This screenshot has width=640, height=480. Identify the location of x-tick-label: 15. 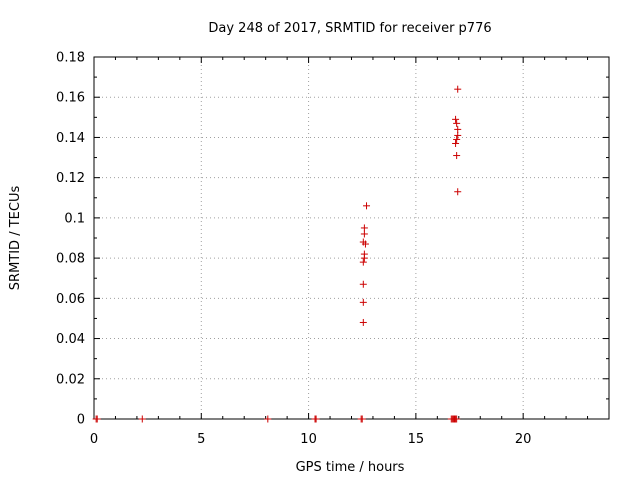
(416, 439).